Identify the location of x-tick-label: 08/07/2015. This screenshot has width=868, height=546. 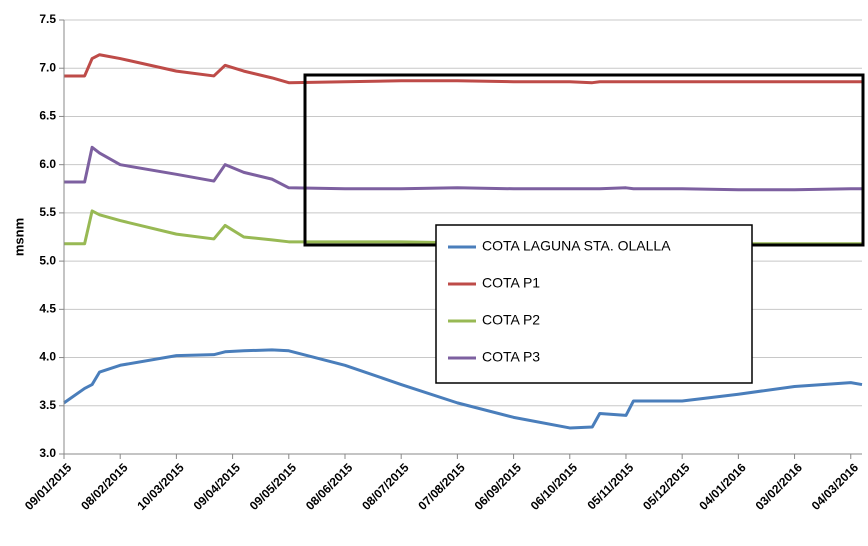
(385, 486).